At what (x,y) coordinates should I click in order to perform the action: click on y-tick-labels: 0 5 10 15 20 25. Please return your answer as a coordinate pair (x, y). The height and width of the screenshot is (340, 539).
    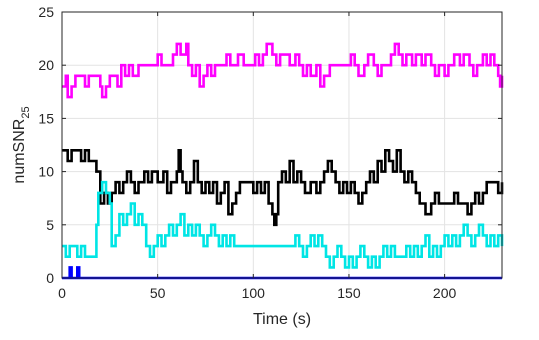
    Looking at the image, I should click on (46, 145).